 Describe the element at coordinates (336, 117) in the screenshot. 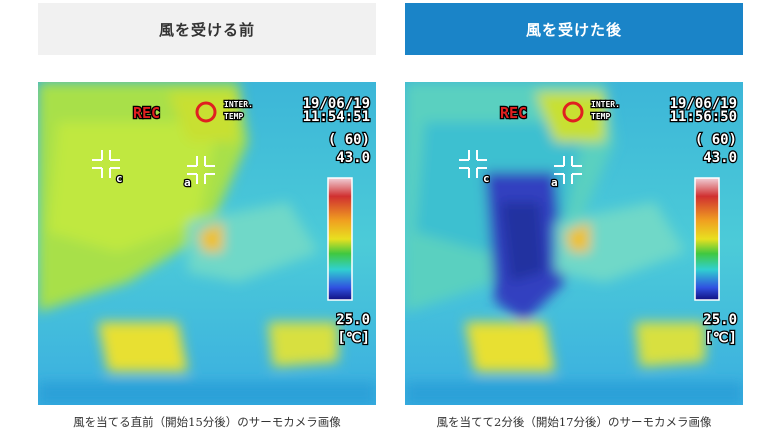

I see `time: 11:54:51` at that location.